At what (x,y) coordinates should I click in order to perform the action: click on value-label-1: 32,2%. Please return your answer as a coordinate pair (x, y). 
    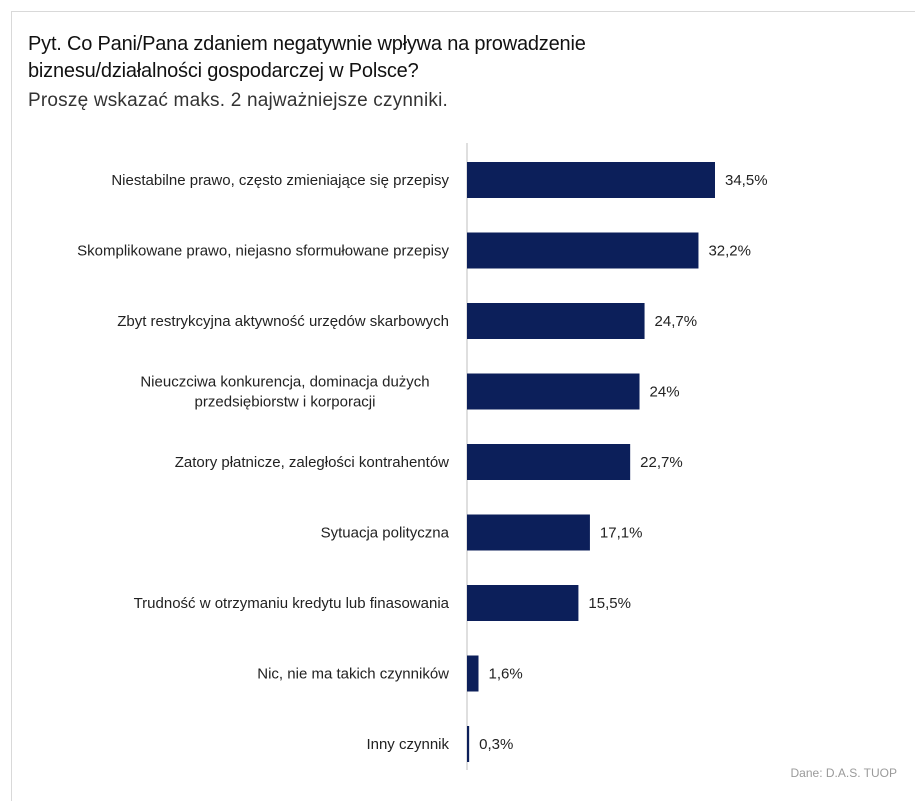
    Looking at the image, I should click on (729, 251).